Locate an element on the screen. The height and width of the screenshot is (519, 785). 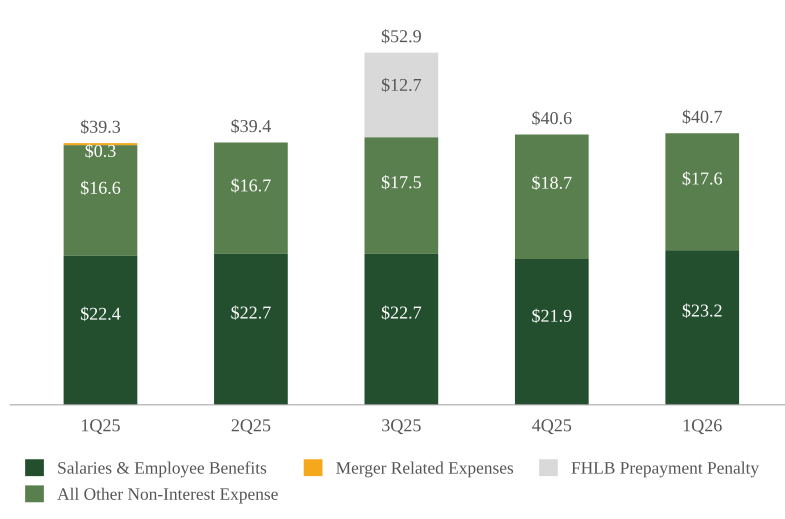
data-label: $18.7 is located at coordinates (552, 183).